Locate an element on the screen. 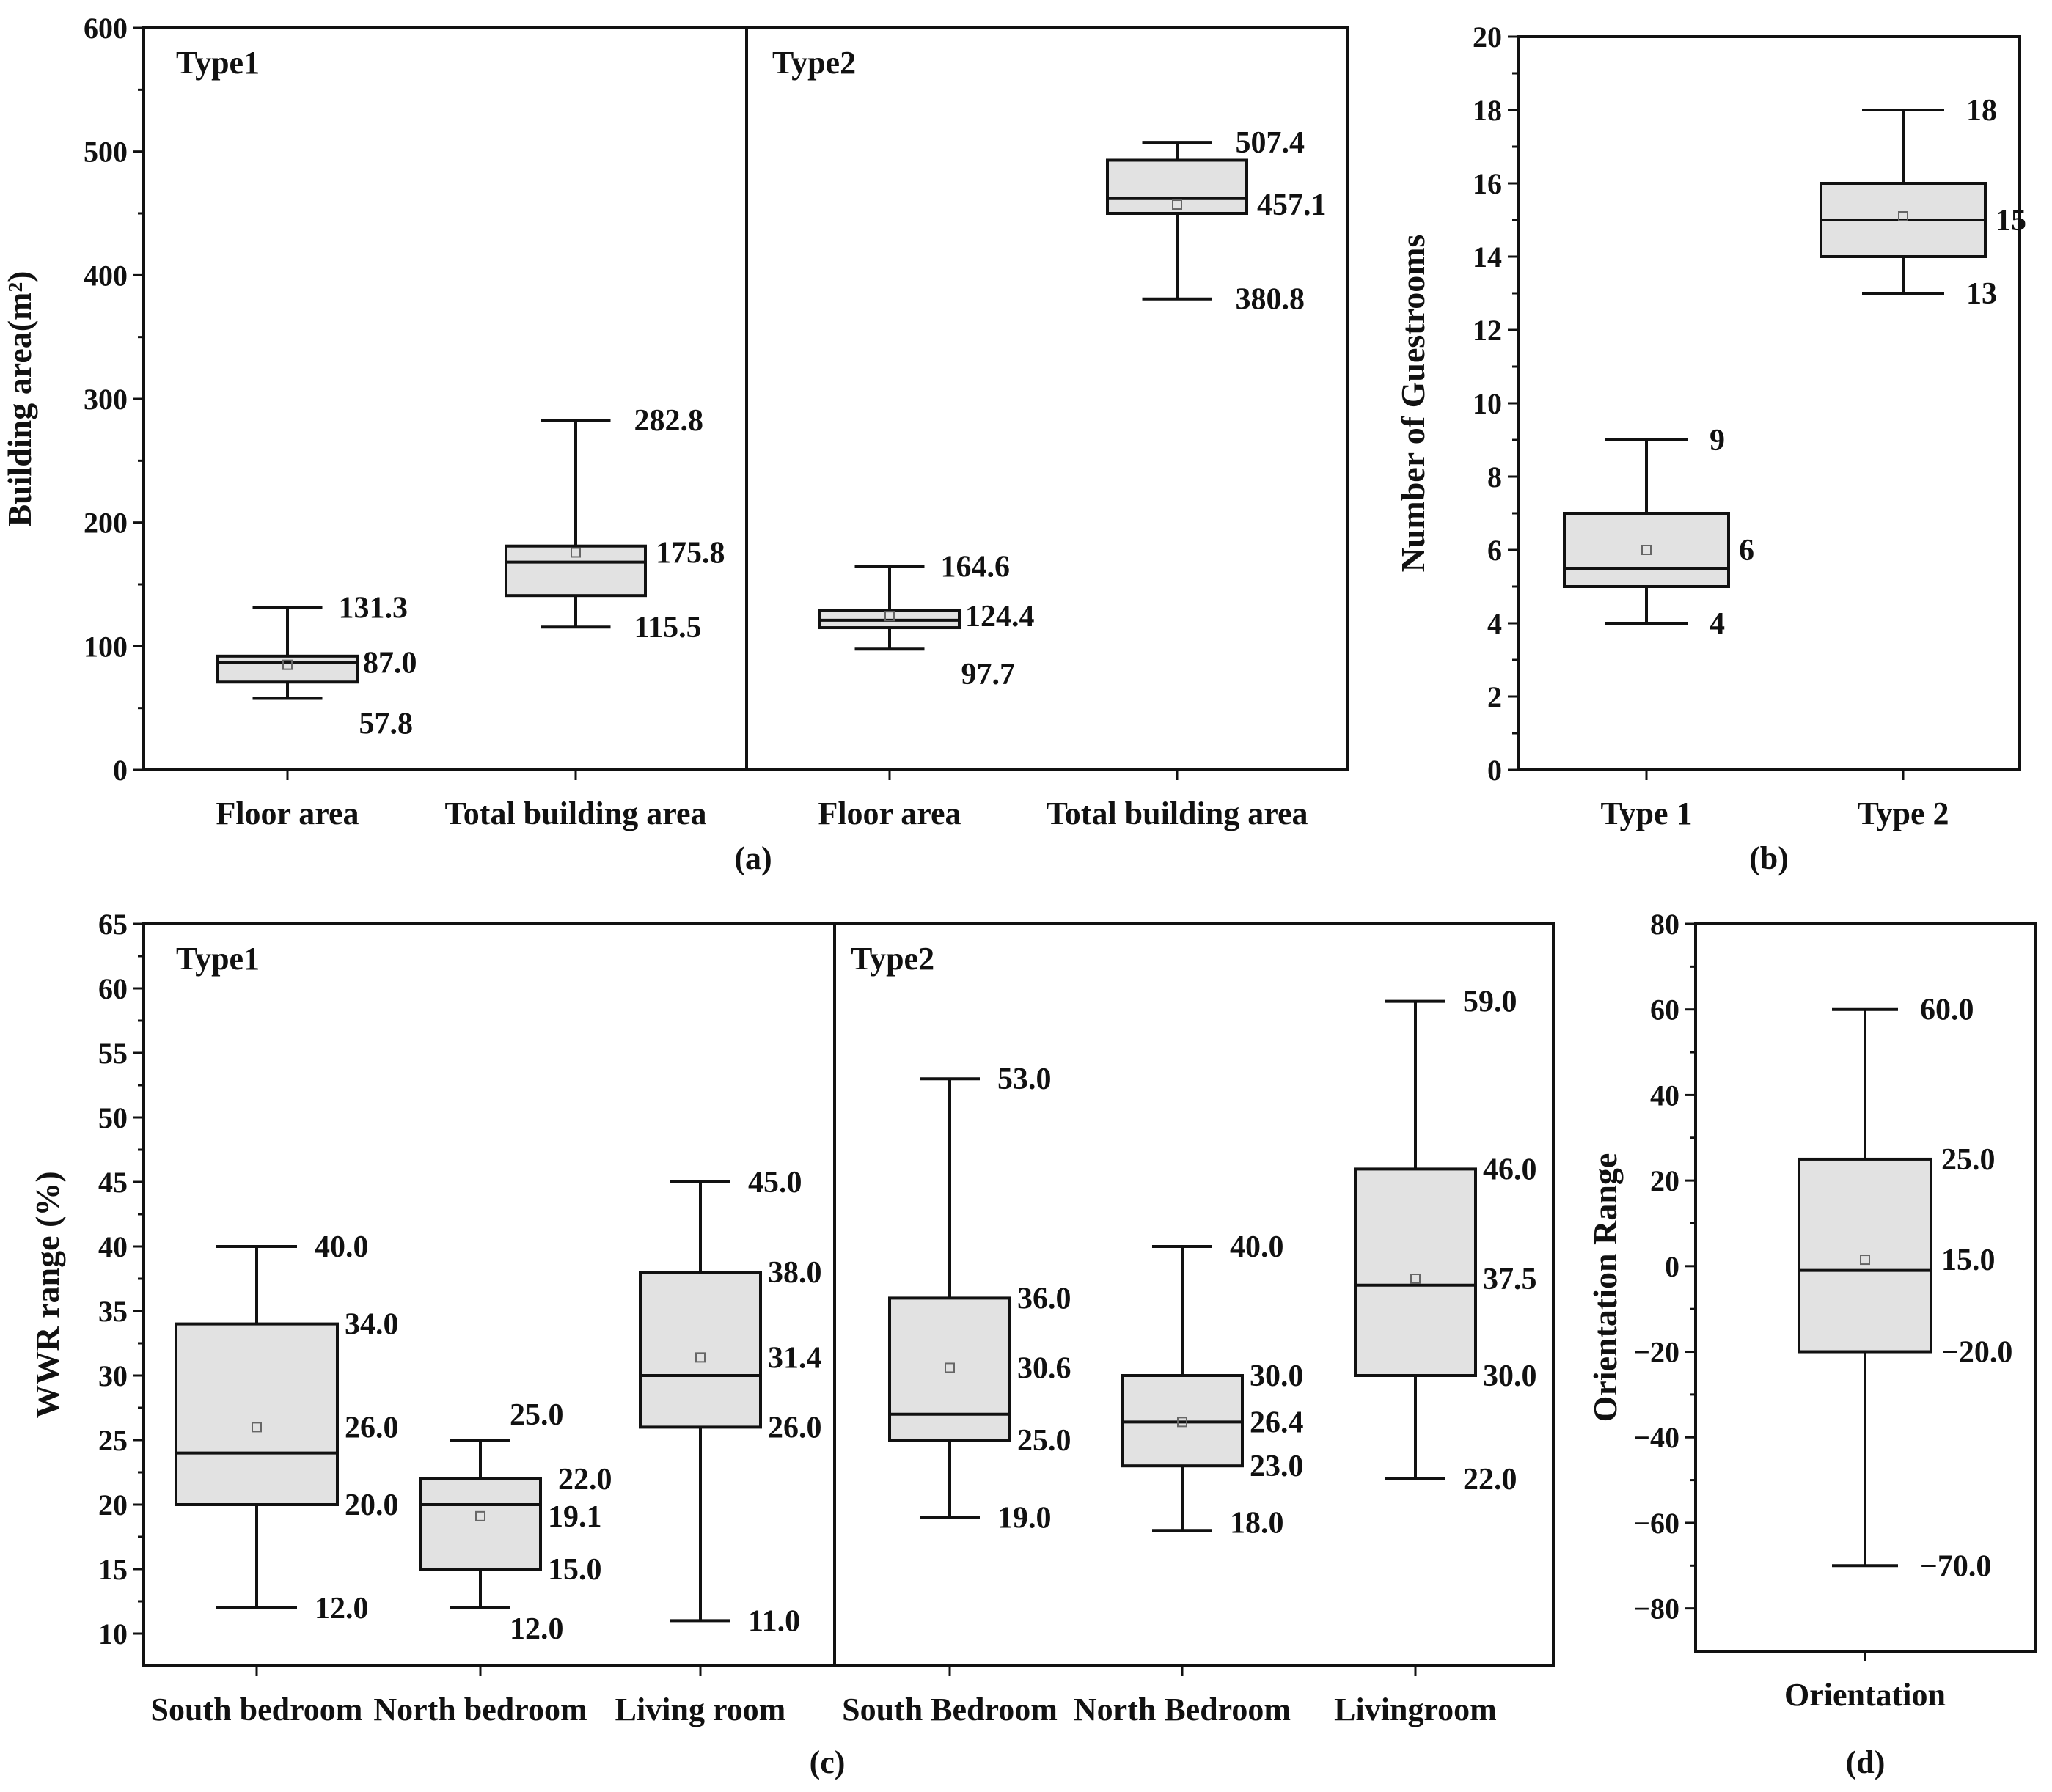  value-label: 9 is located at coordinates (1717, 441).